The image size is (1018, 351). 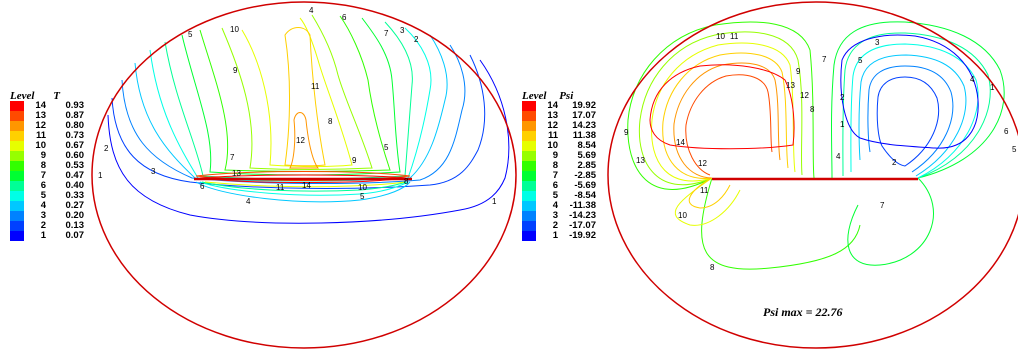 What do you see at coordinates (406, 181) in the screenshot?
I see `left-contour-label: 8` at bounding box center [406, 181].